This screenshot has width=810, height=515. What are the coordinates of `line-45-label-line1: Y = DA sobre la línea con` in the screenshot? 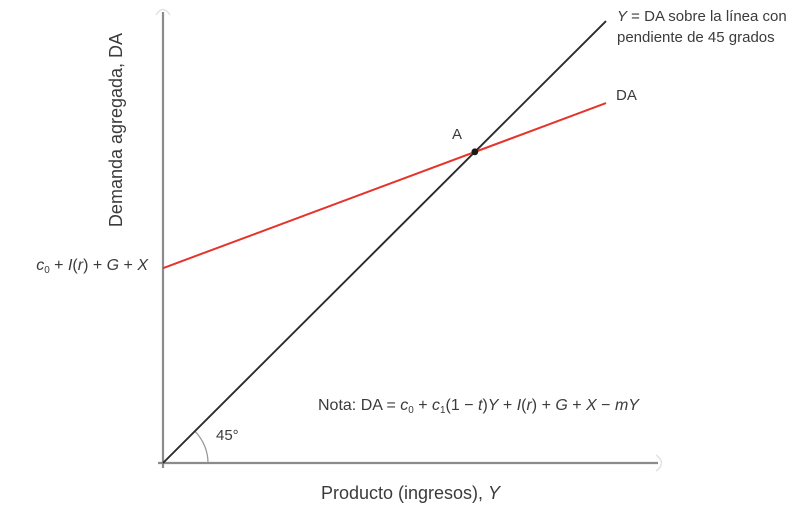 It's located at (702, 16).